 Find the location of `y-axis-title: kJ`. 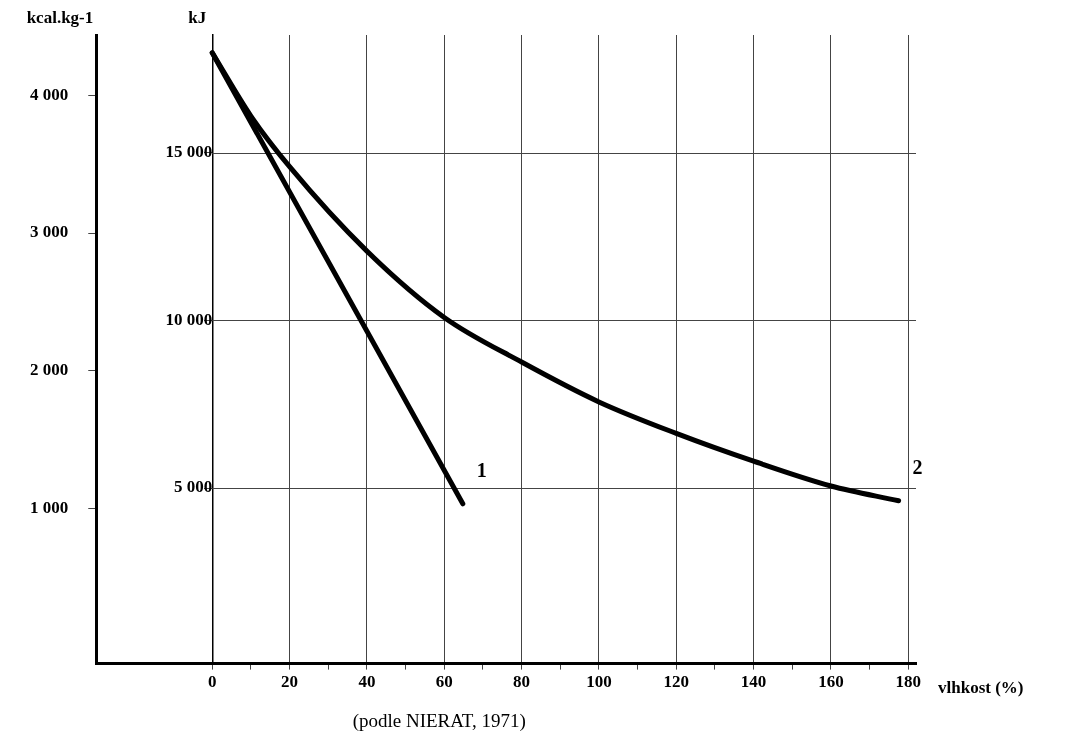

y-axis-title: kJ is located at coordinates (197, 17).